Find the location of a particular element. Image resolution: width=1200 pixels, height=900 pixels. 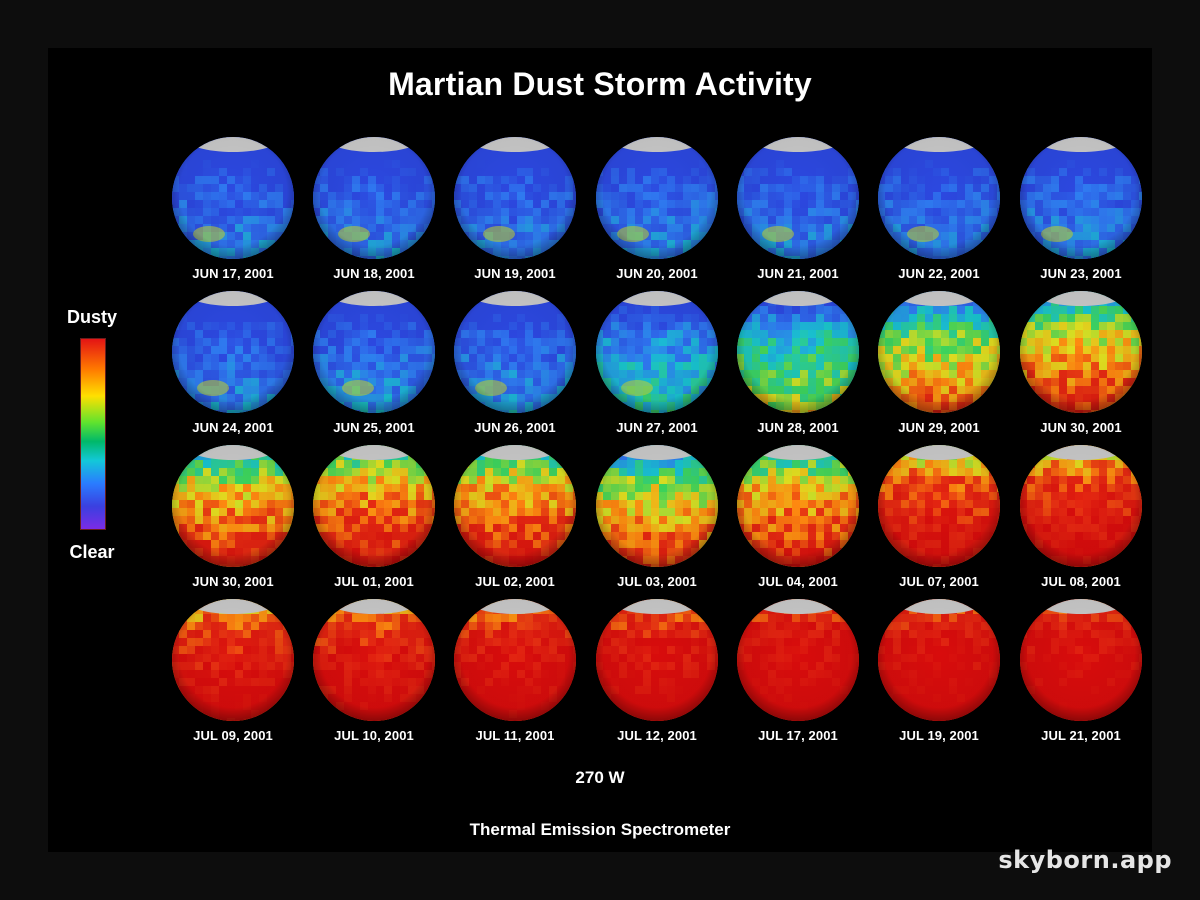

longitude-label: 270 W is located at coordinates (600, 777).